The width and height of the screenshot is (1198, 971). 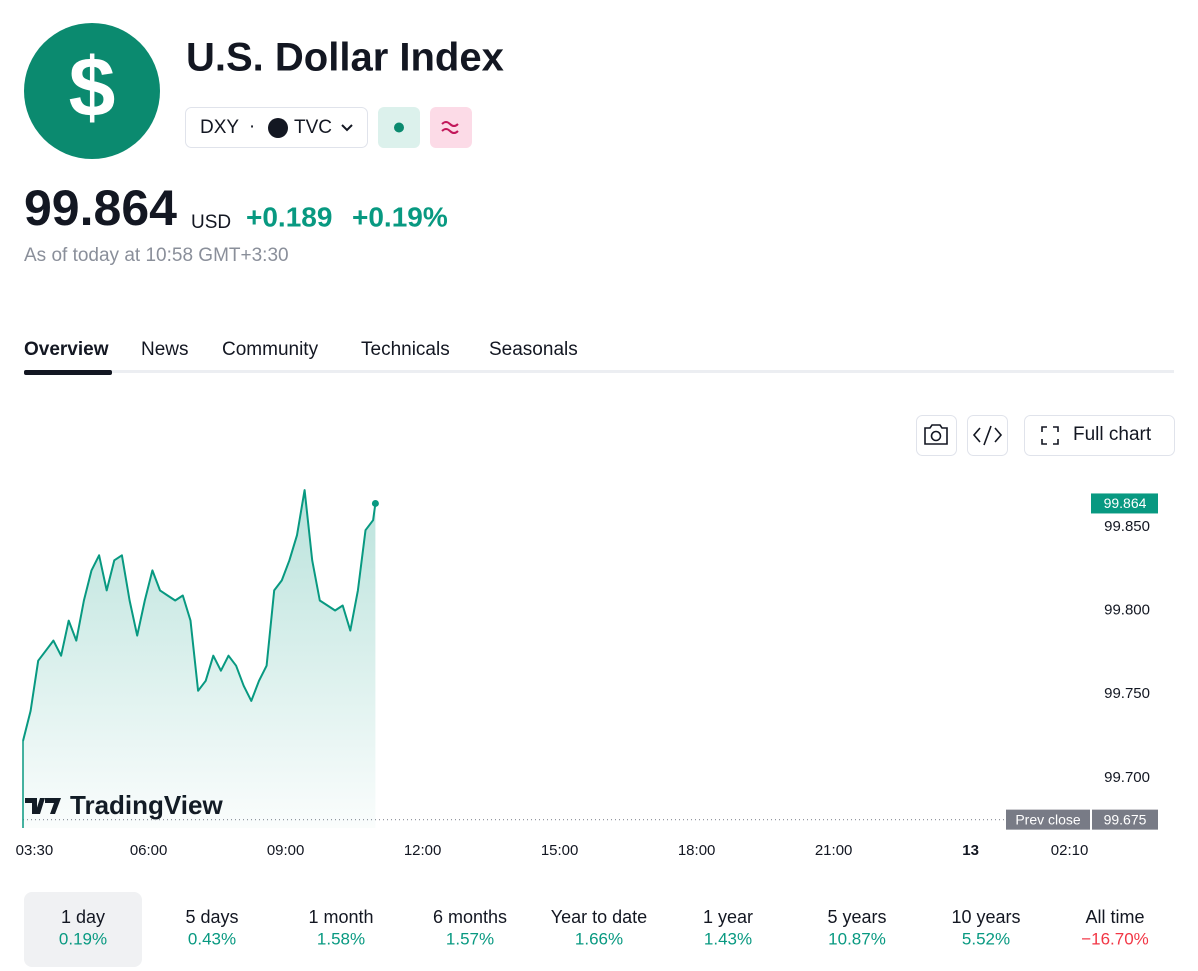 What do you see at coordinates (599, 371) in the screenshot?
I see `tab-rule` at bounding box center [599, 371].